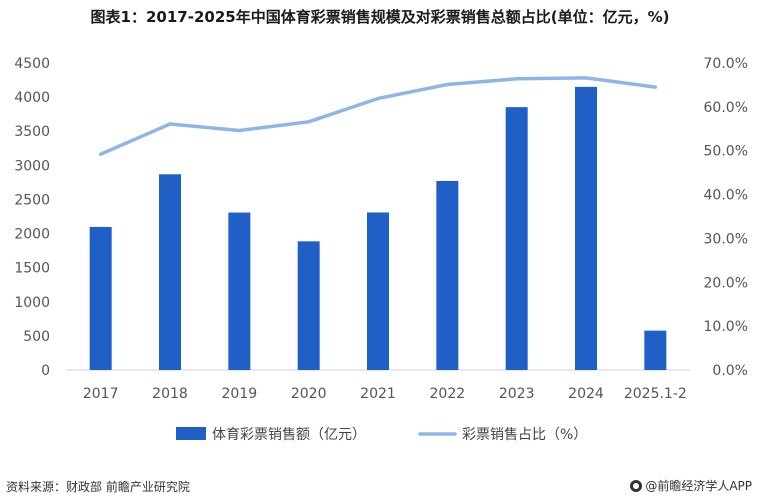 This screenshot has height=504, width=760. Describe the element at coordinates (191, 433) in the screenshot. I see `legend-swatch-bar` at that location.